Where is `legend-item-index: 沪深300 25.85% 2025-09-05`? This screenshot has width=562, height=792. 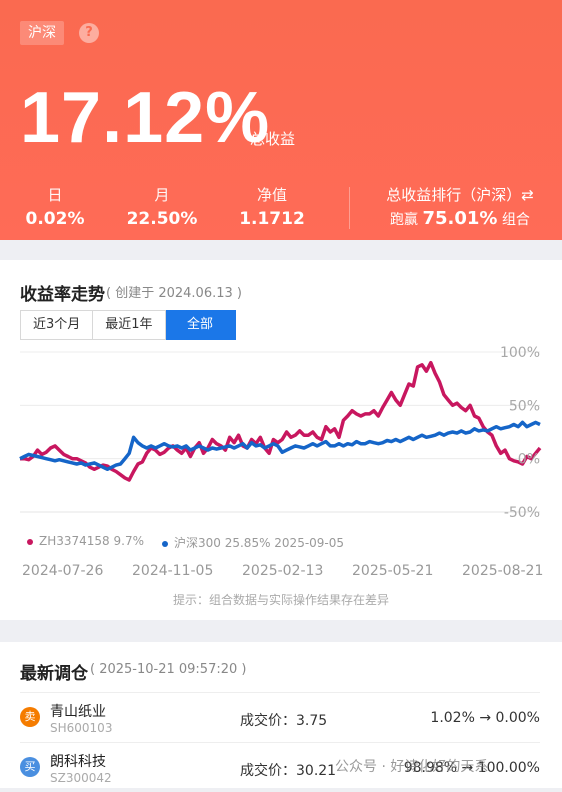
legend-item-index: 沪深300 25.85% 2025-09-05 is located at coordinates (253, 542).